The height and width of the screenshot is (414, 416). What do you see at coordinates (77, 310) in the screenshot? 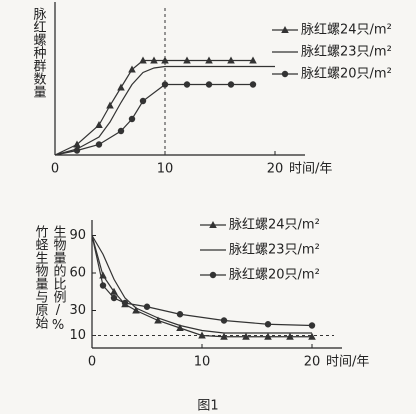
I see `y-tick-label: 30` at bounding box center [77, 310].